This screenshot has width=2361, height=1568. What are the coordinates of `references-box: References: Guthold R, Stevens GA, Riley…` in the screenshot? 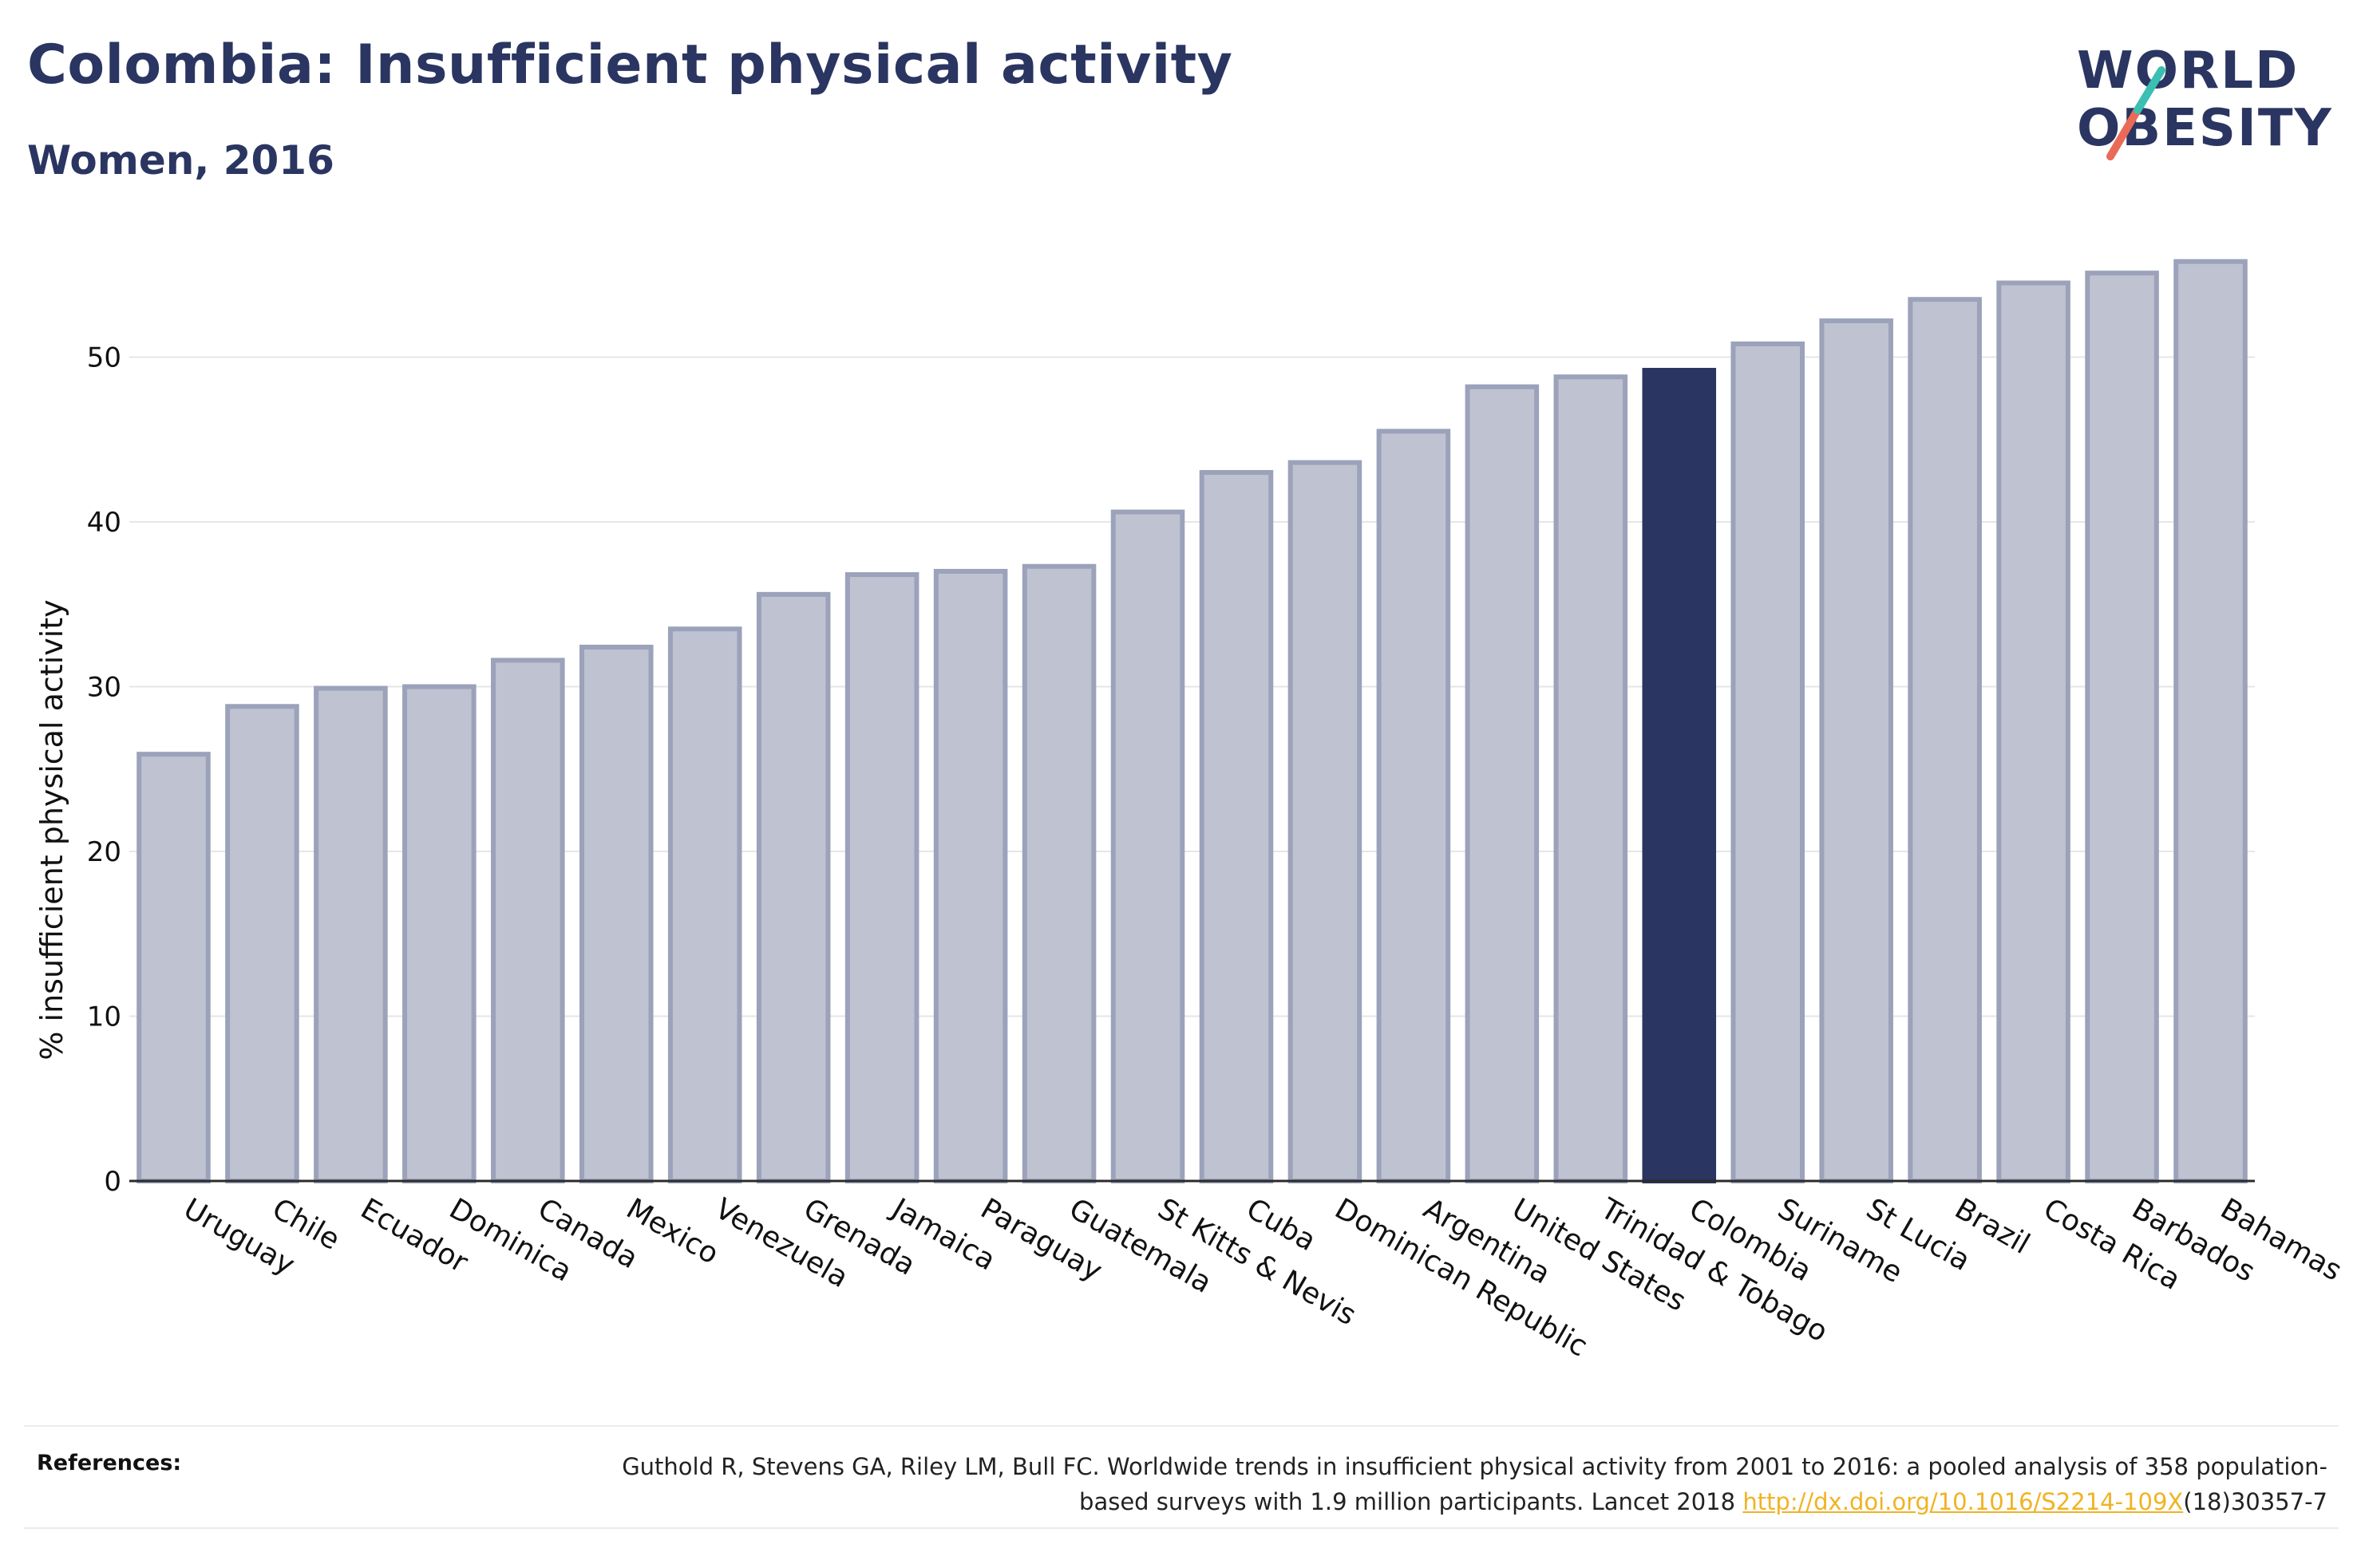 It's located at (1181, 1477).